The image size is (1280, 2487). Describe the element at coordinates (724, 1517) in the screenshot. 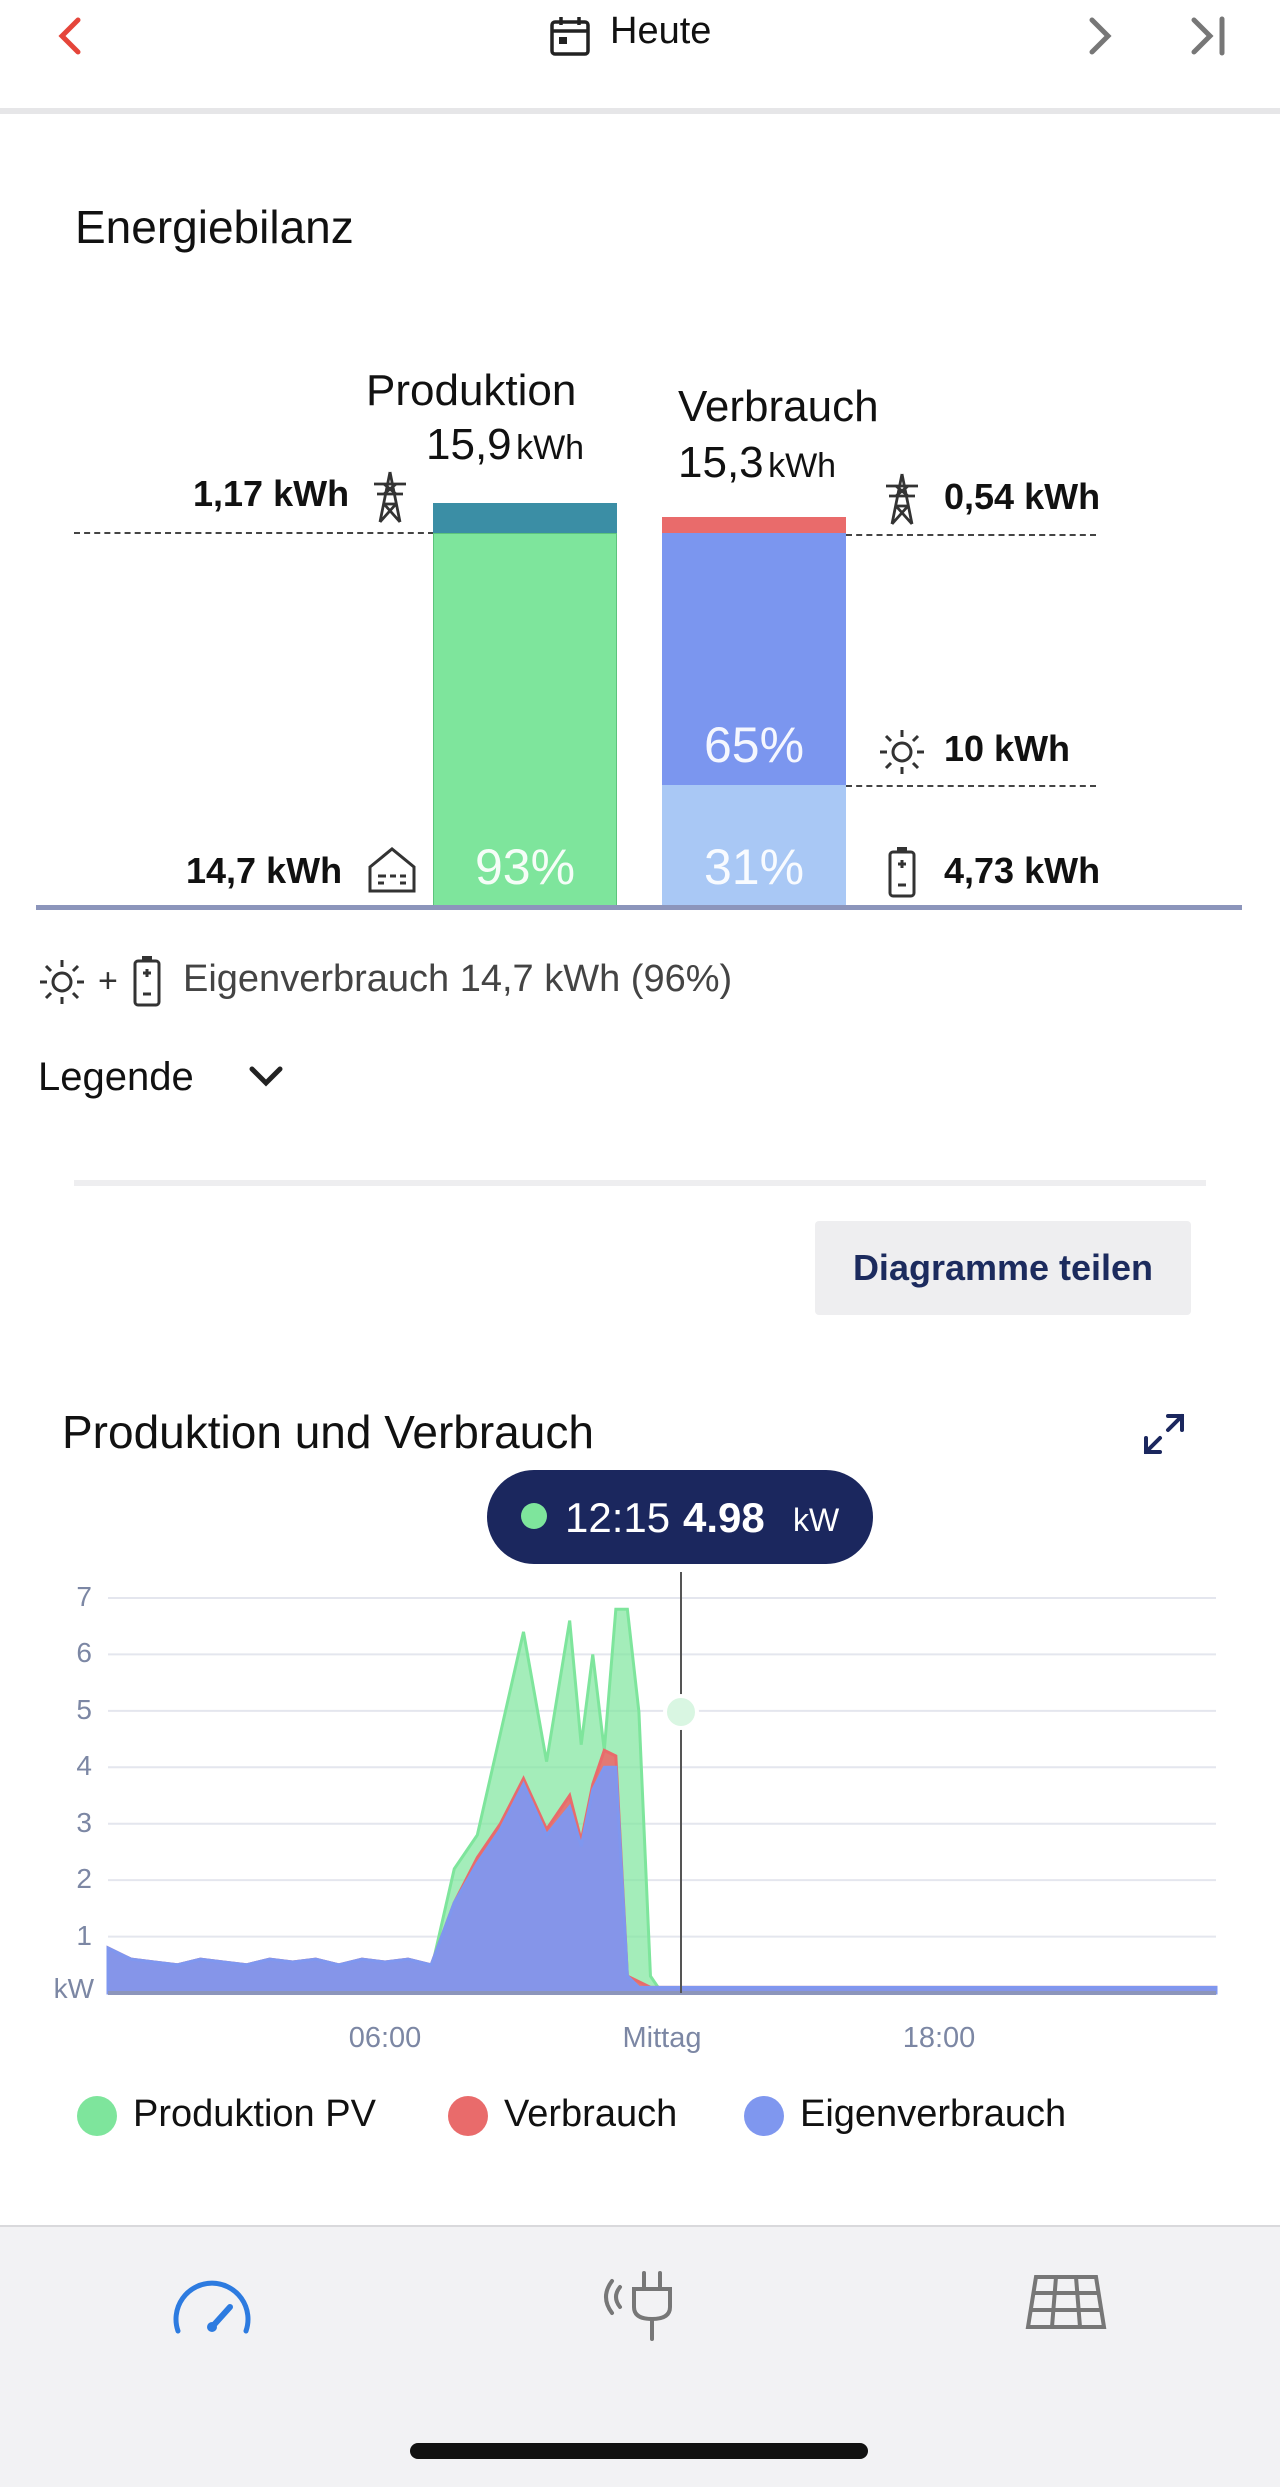

I see `tooltip-value: 4.98` at that location.